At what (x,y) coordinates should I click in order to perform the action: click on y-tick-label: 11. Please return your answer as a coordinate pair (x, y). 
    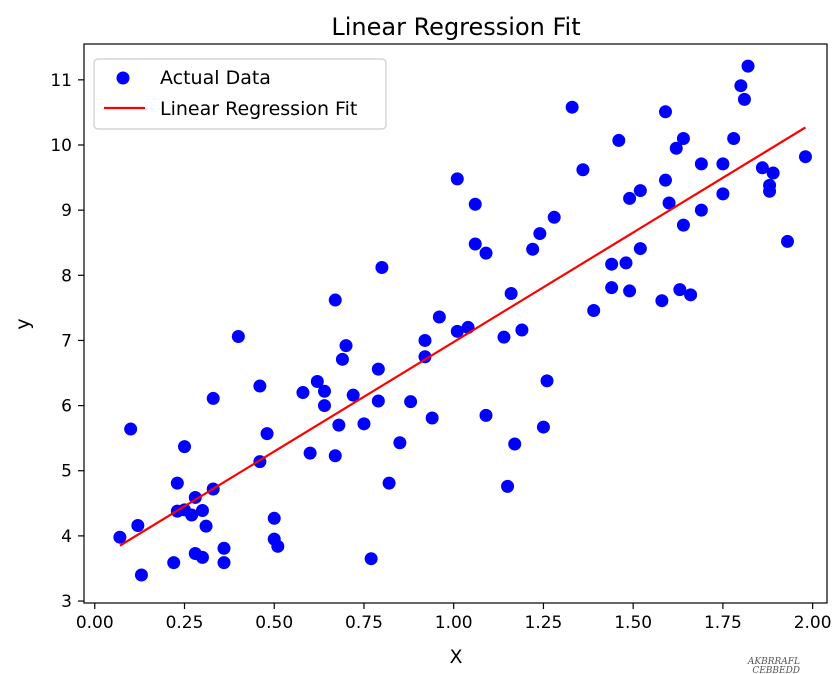
    Looking at the image, I should click on (61, 81).